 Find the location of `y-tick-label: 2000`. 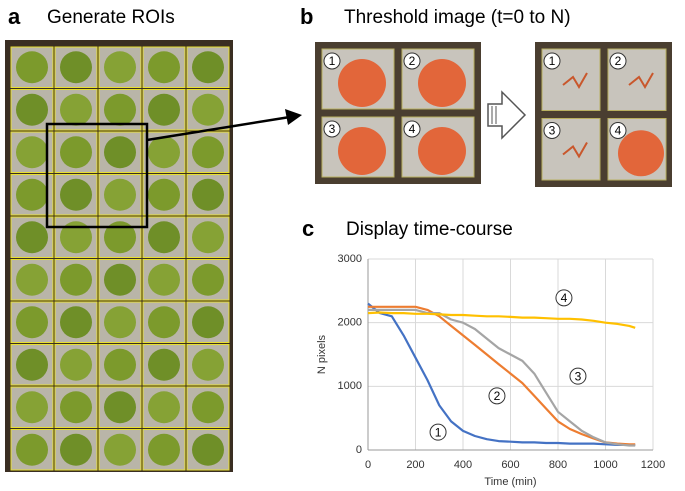

y-tick-label: 2000 is located at coordinates (350, 323).